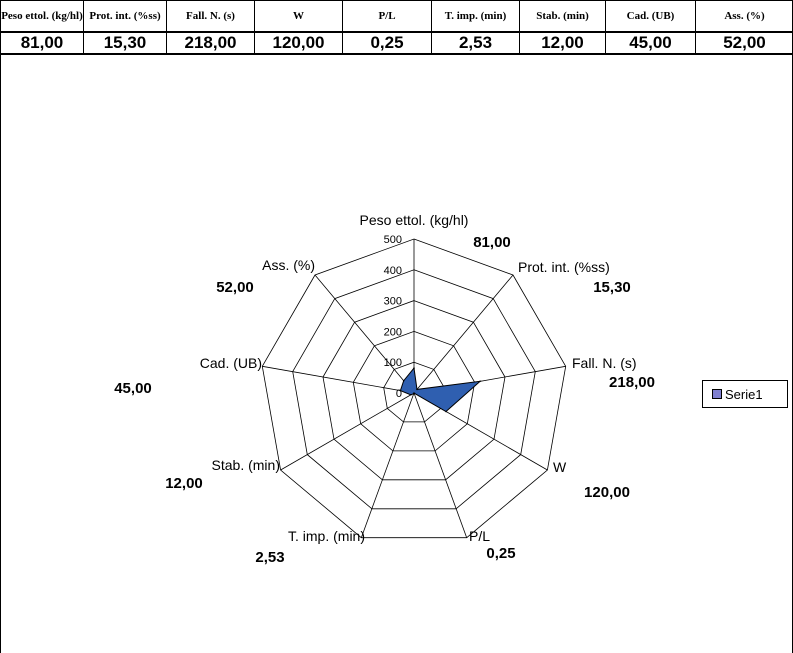 This screenshot has width=793, height=653. What do you see at coordinates (231, 363) in the screenshot?
I see `category-label: Cad. (UB)` at bounding box center [231, 363].